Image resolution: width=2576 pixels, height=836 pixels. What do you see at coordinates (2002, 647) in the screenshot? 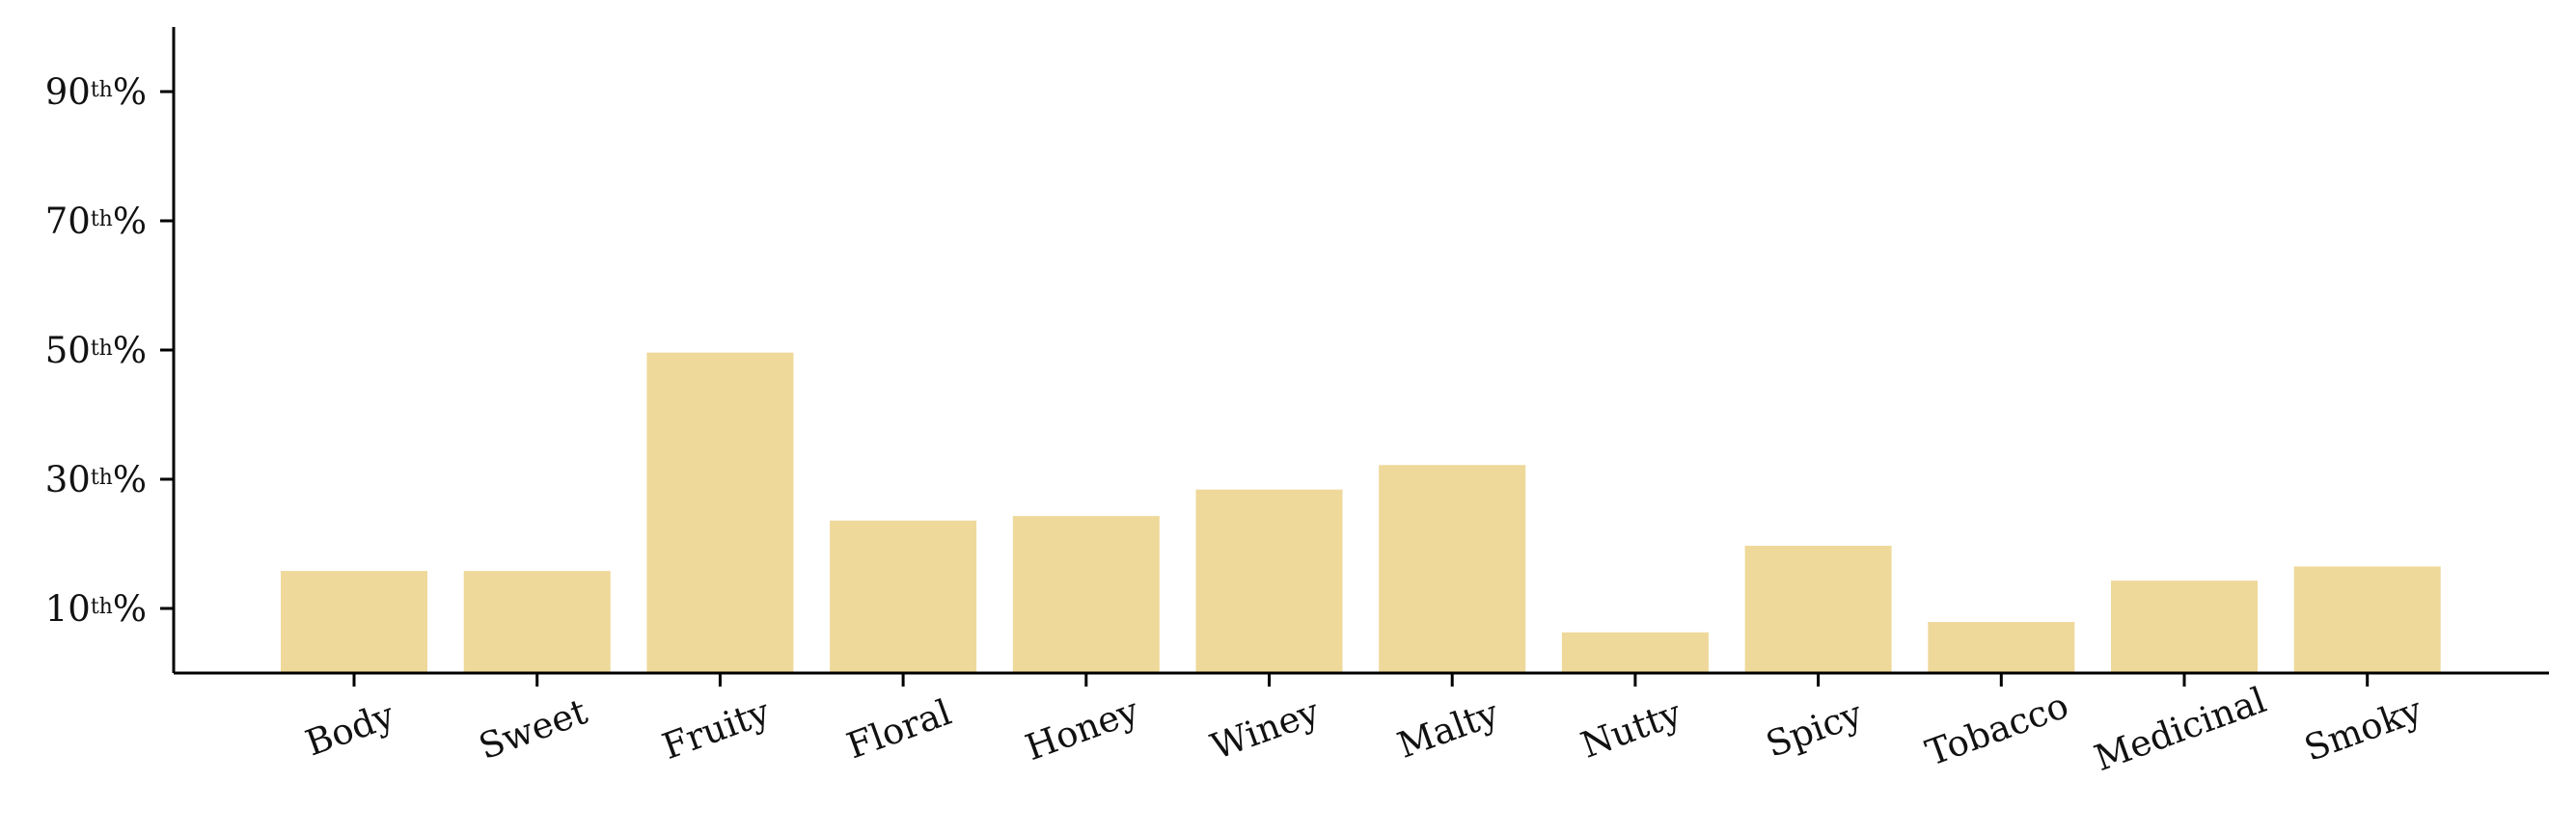
I see `bar-tobacco` at bounding box center [2002, 647].